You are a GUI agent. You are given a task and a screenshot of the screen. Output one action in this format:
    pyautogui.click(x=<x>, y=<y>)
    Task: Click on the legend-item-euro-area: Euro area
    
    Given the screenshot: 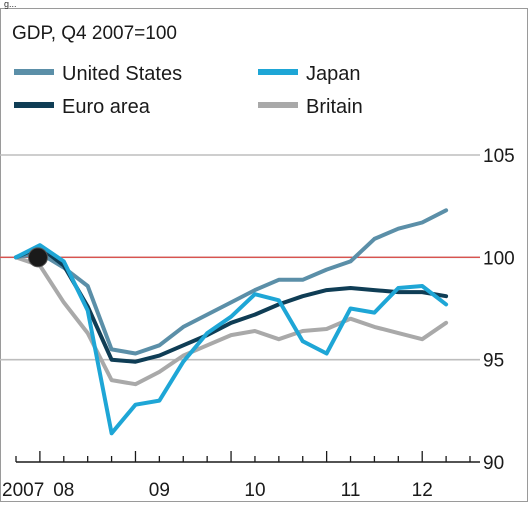 What is the action you would take?
    pyautogui.click(x=82, y=107)
    